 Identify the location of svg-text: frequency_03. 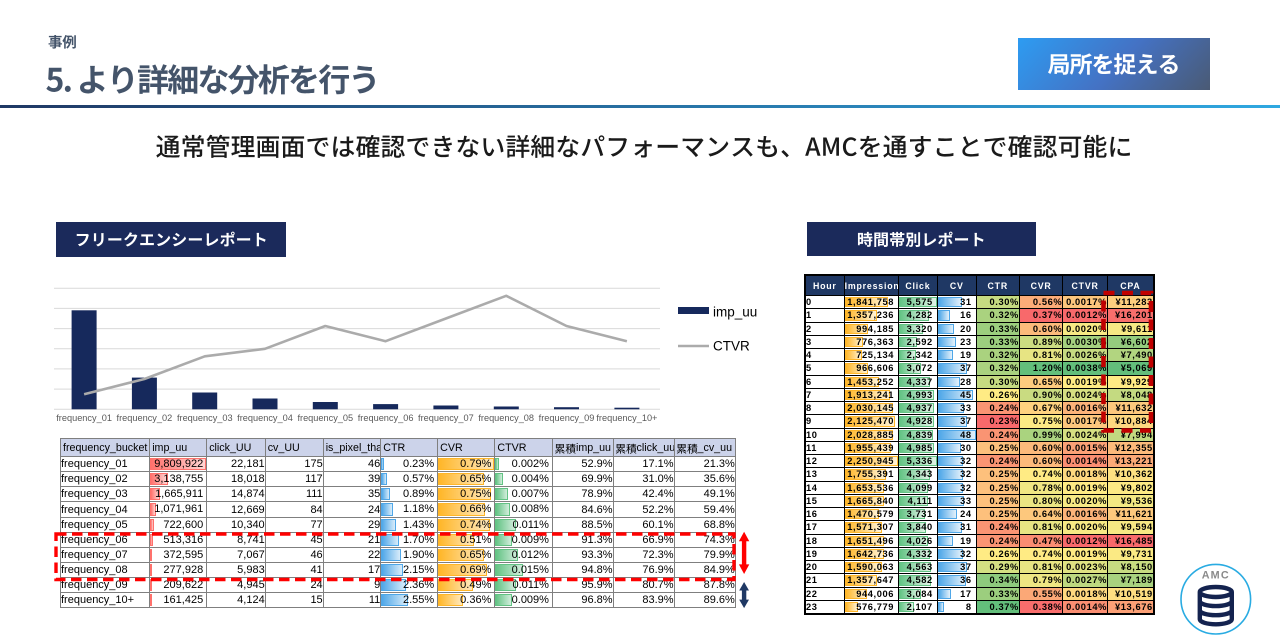
(205, 418).